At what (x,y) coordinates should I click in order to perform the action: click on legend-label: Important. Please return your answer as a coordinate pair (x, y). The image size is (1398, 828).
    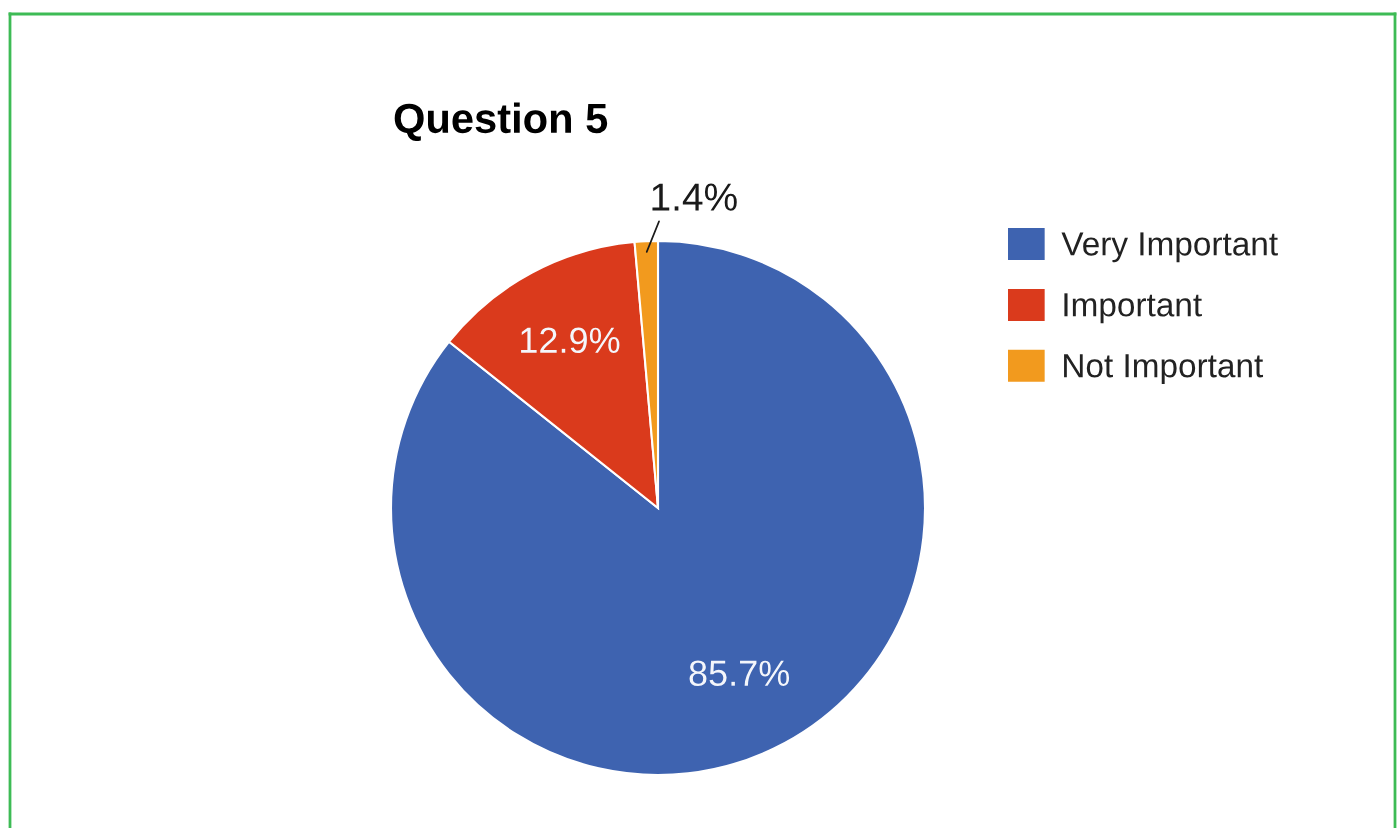
    Looking at the image, I should click on (1133, 308).